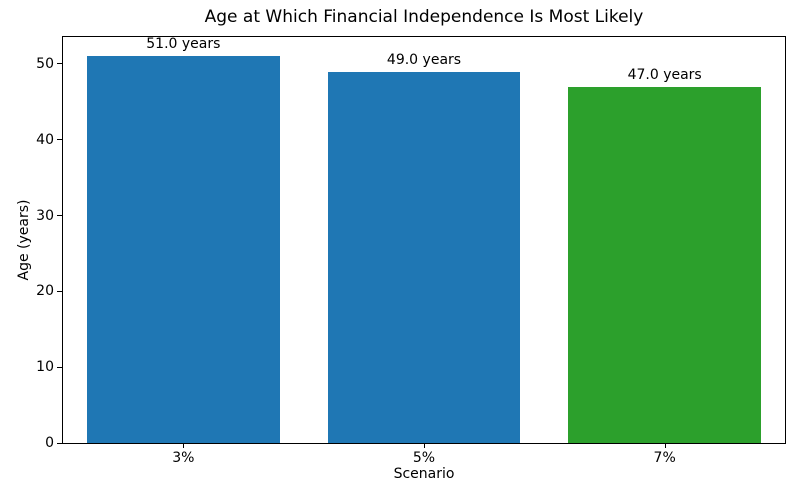  Describe the element at coordinates (45, 63) in the screenshot. I see `y-tick-label: 50` at that location.